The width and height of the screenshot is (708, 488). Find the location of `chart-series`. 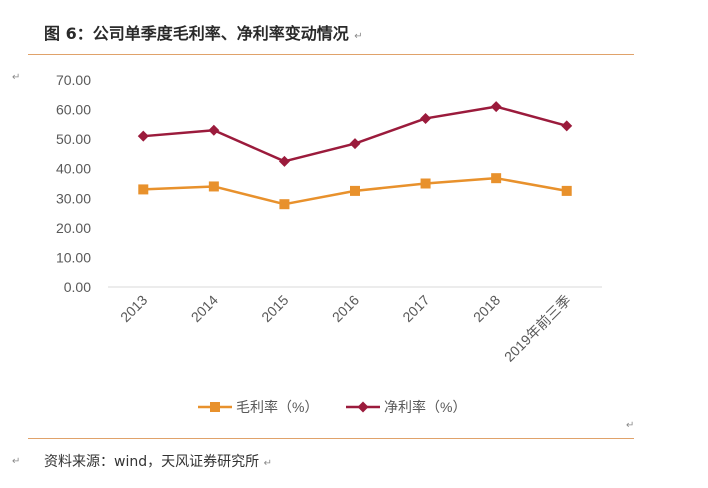

chart-series is located at coordinates (355, 155).